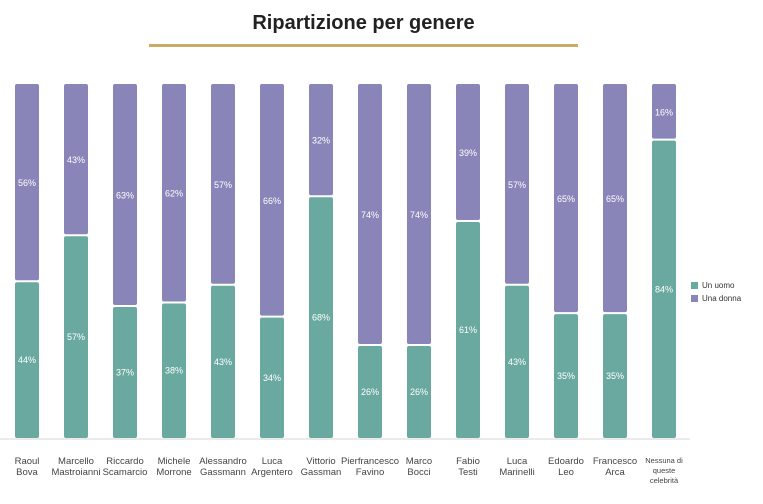 The image size is (763, 504). What do you see at coordinates (718, 285) in the screenshot?
I see `legend-label-uomo: Un uomo` at bounding box center [718, 285].